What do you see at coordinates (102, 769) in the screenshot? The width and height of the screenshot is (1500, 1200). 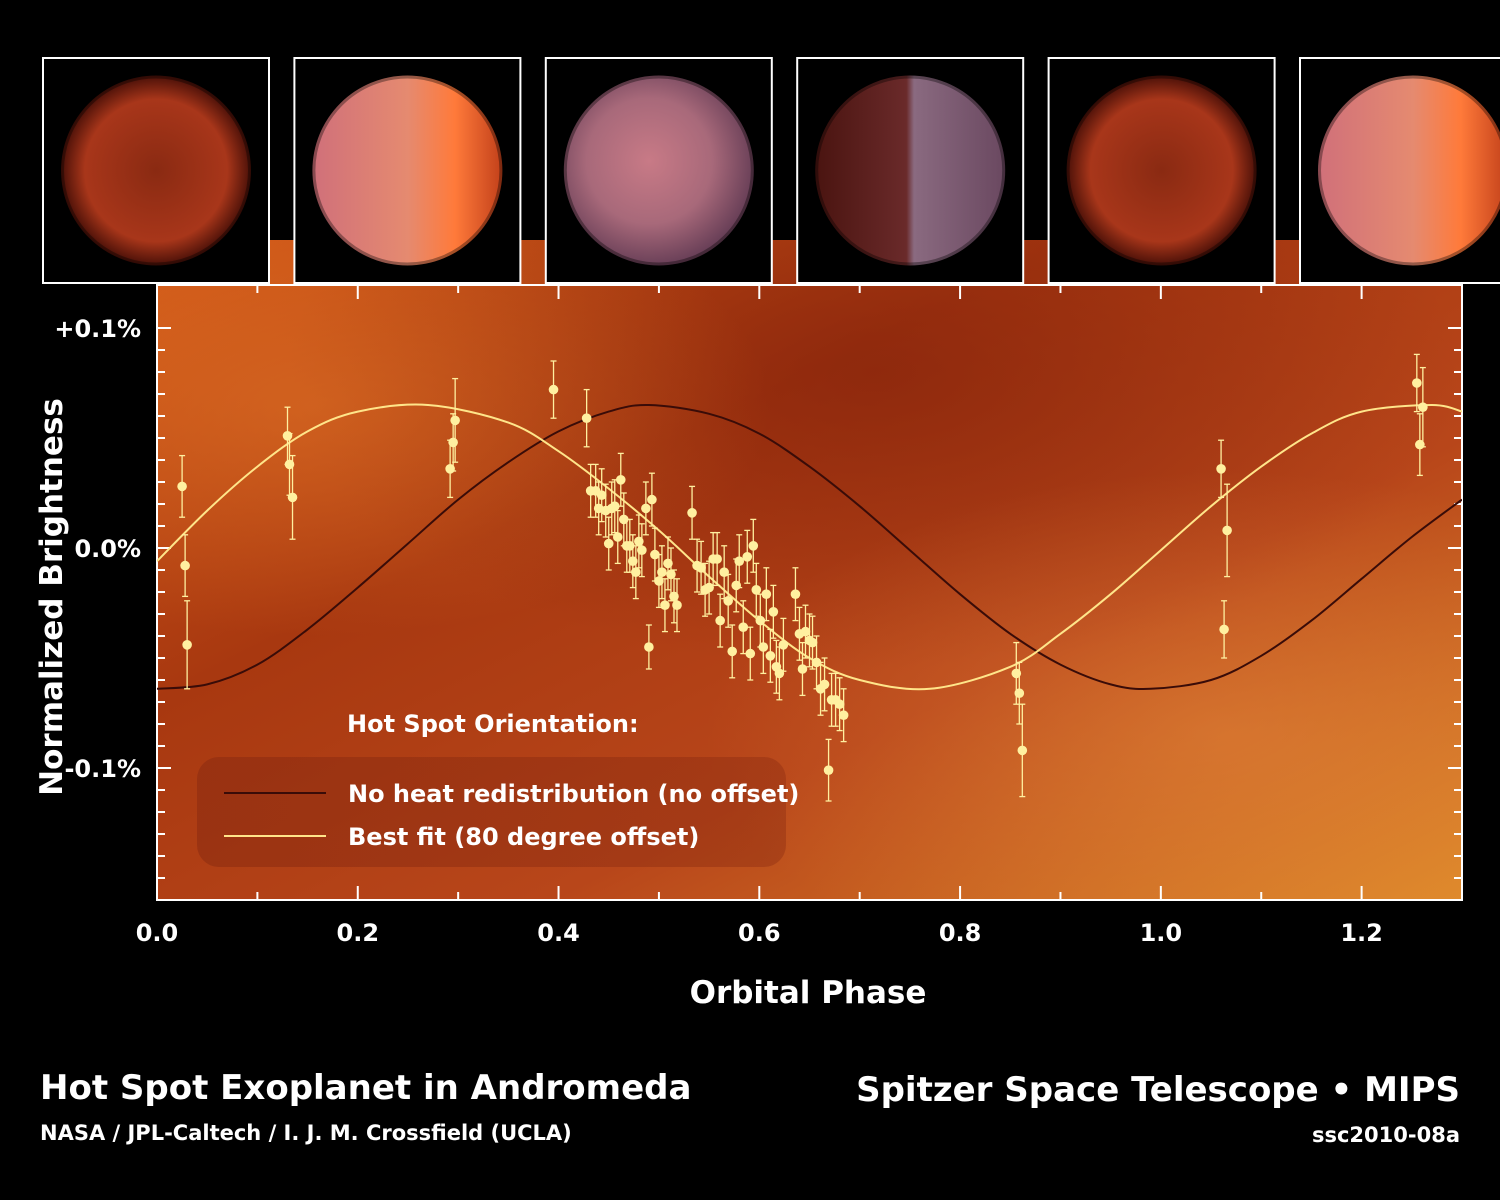 I see `y-tick-label: -0.1%` at bounding box center [102, 769].